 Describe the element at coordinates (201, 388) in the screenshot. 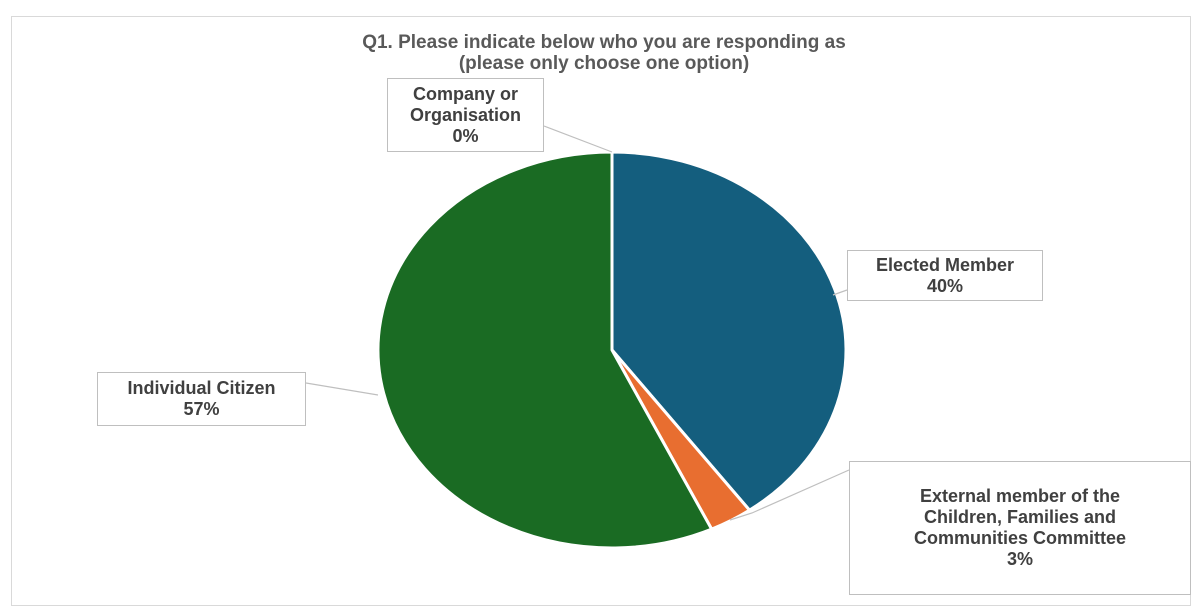

I see `data-label-citizen-name: Individual Citizen` at that location.